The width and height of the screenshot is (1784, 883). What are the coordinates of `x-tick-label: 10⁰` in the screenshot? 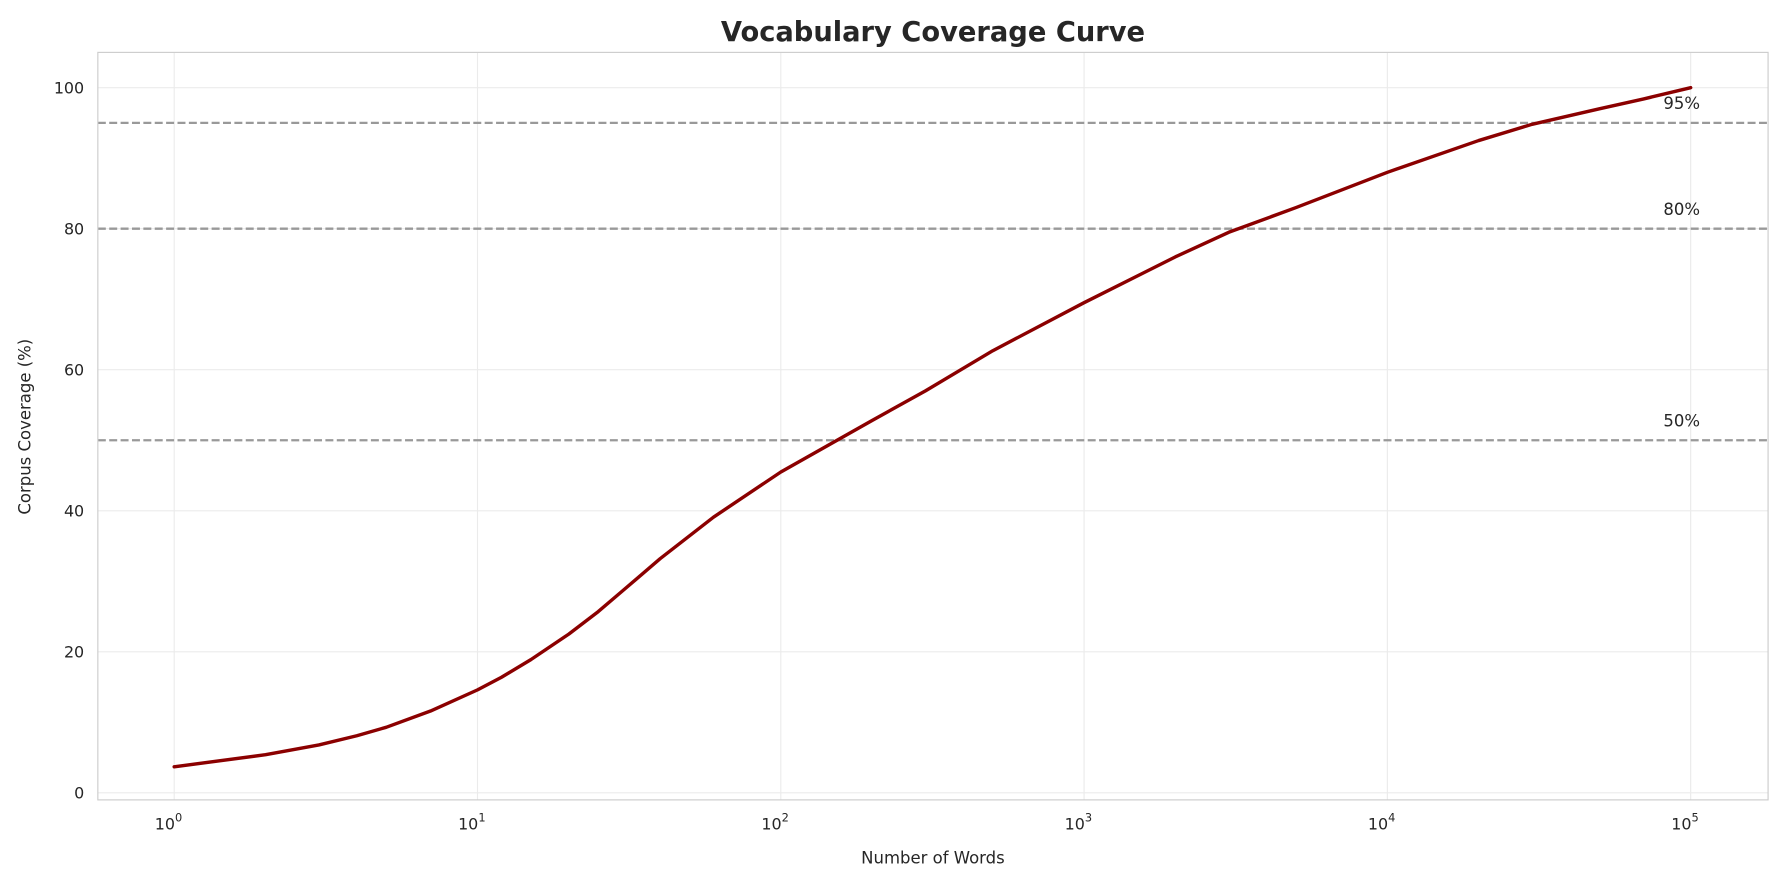 It's located at (168, 822).